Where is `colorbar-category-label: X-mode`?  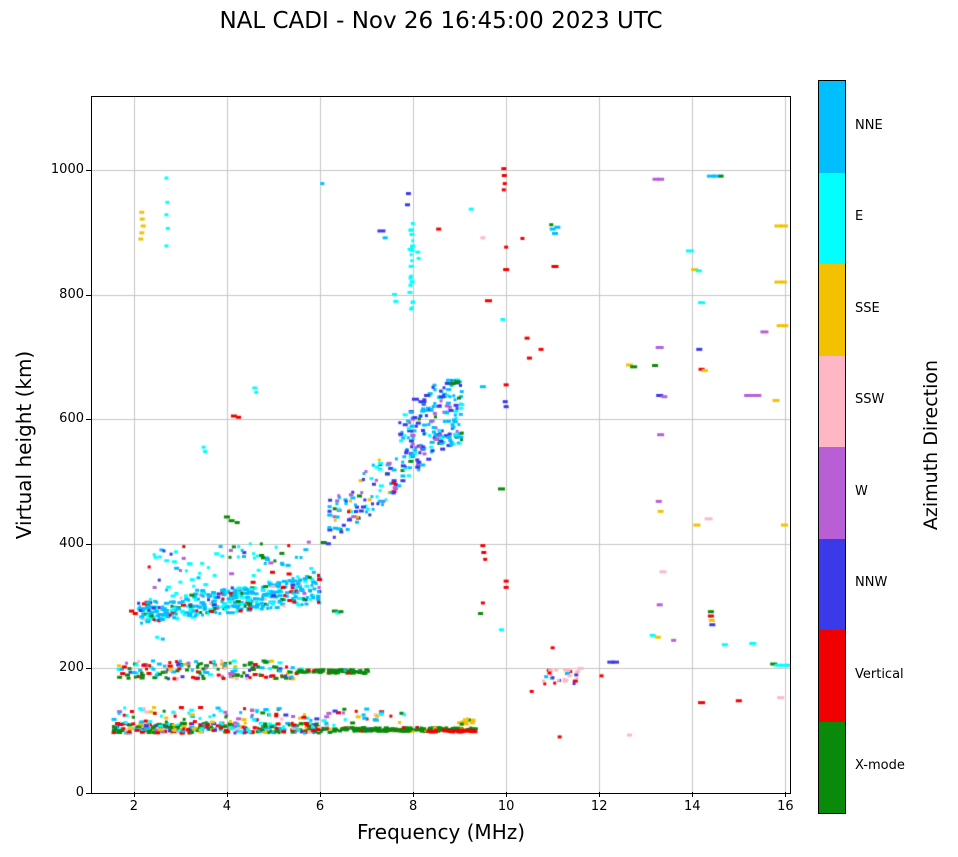 colorbar-category-label: X-mode is located at coordinates (880, 766).